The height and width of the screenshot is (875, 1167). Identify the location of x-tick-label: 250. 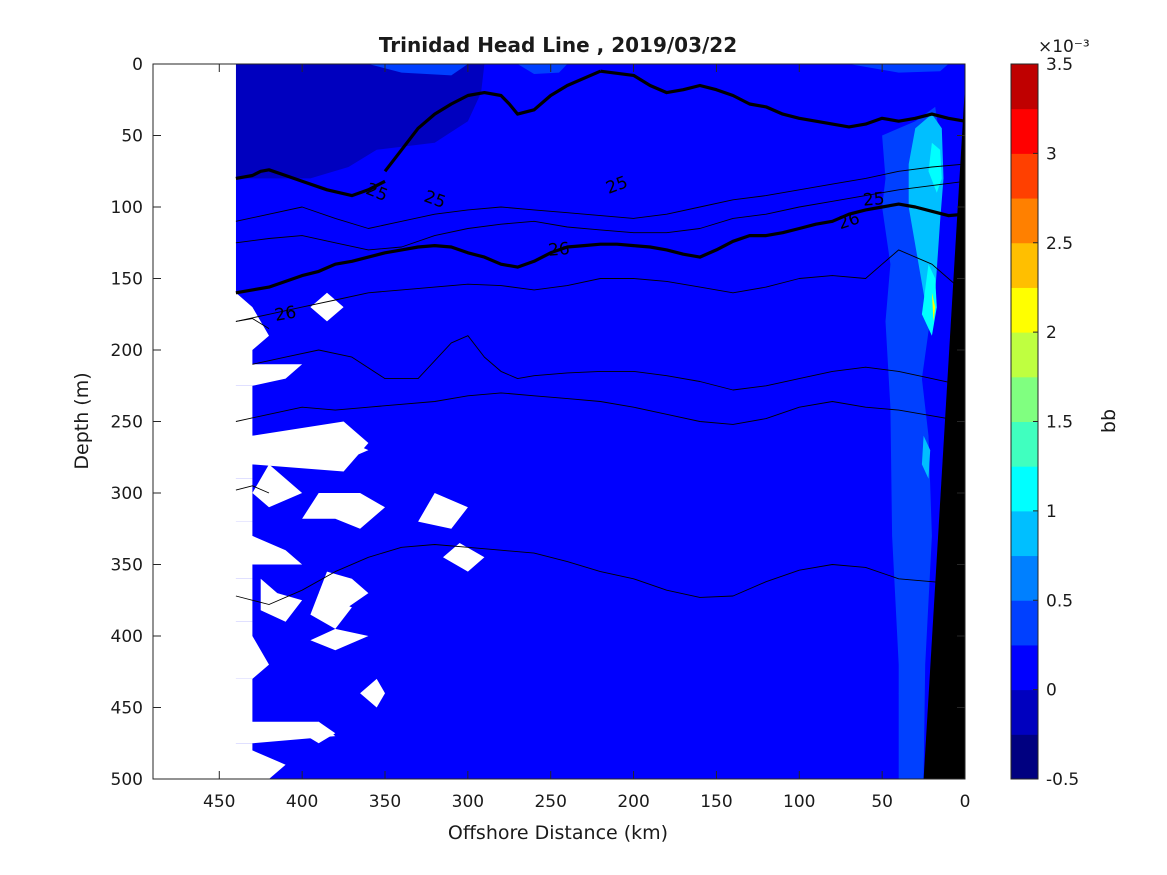
(550, 802).